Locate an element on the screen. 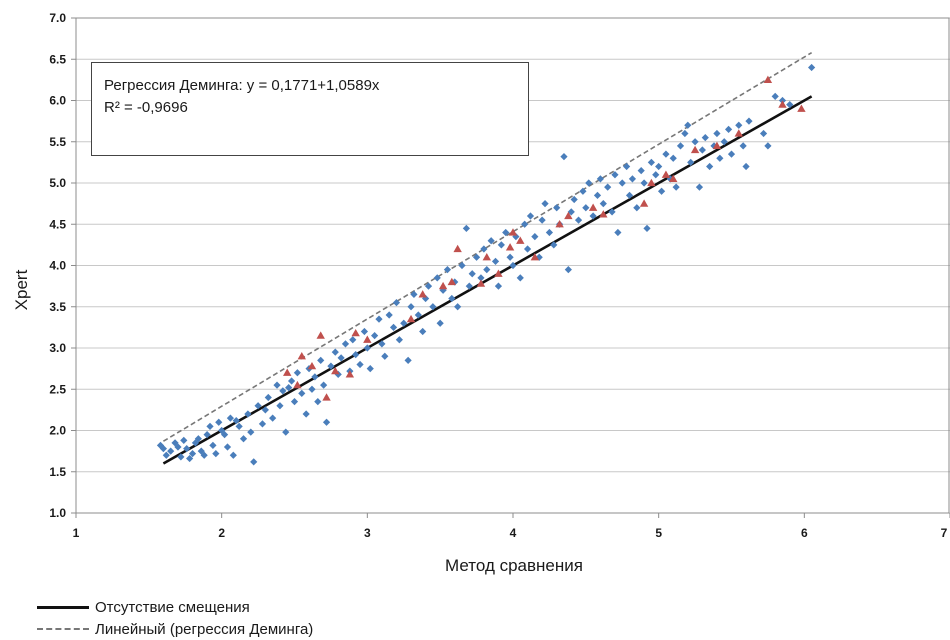 The height and width of the screenshot is (640, 950). y-tick-label: 4.0 is located at coordinates (57, 266).